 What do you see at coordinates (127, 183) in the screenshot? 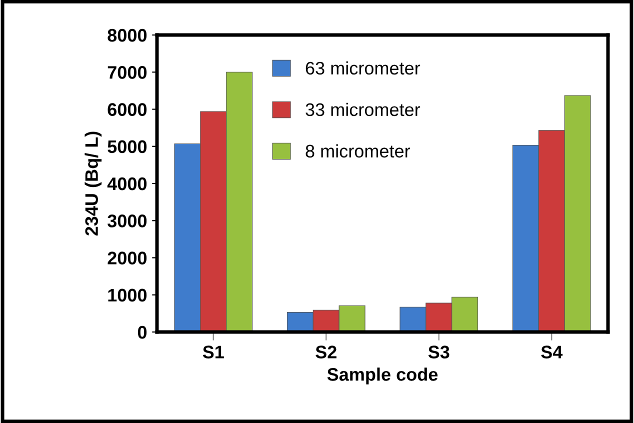
I see `y-tick-label: 4000` at bounding box center [127, 183].